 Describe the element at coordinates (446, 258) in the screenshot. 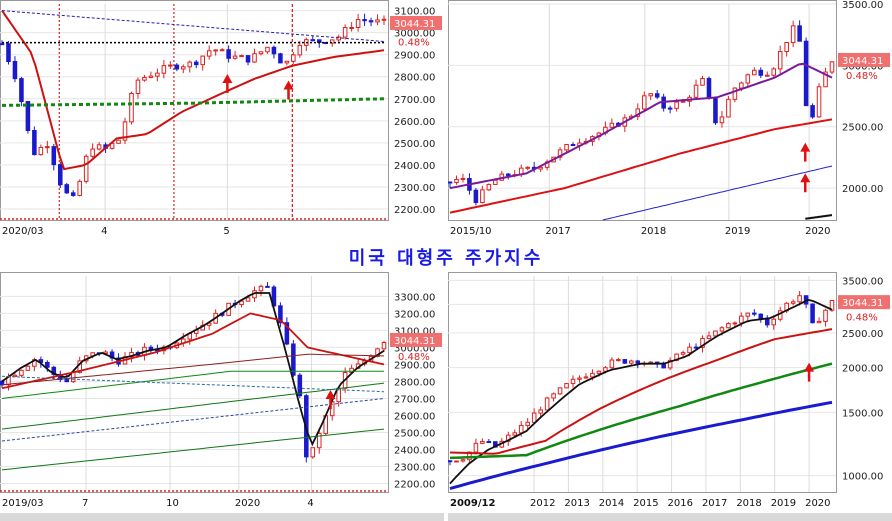

I see `page-title: 미국 대형주 주가지수` at that location.